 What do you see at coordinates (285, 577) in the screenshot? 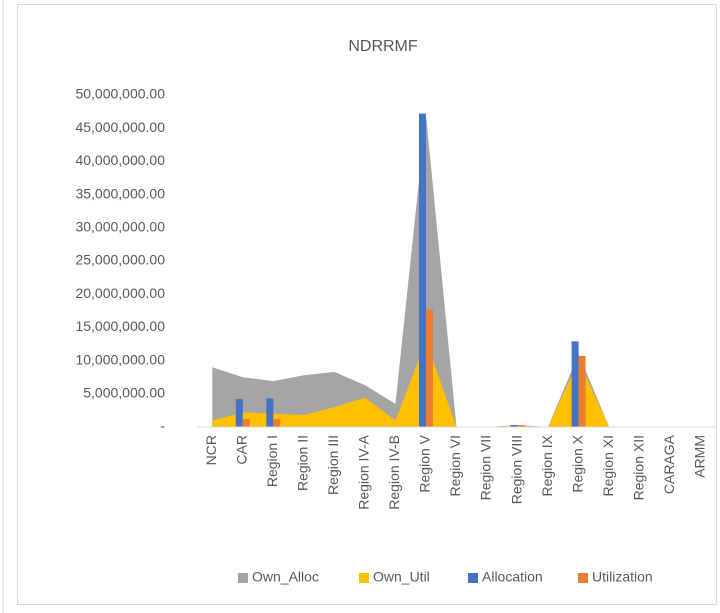
I see `legend-label: Own_Alloc` at bounding box center [285, 577].